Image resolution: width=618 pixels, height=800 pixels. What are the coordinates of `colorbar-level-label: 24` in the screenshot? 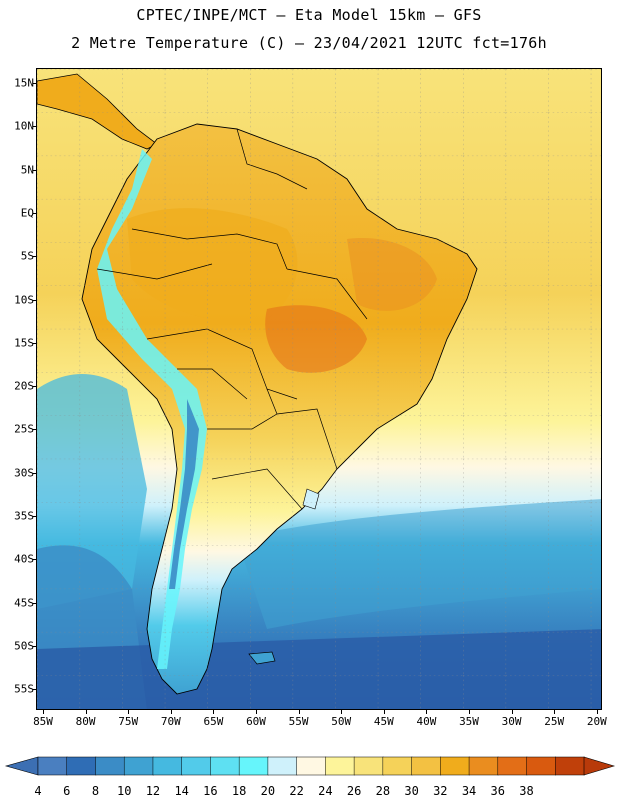 It's located at (325, 791).